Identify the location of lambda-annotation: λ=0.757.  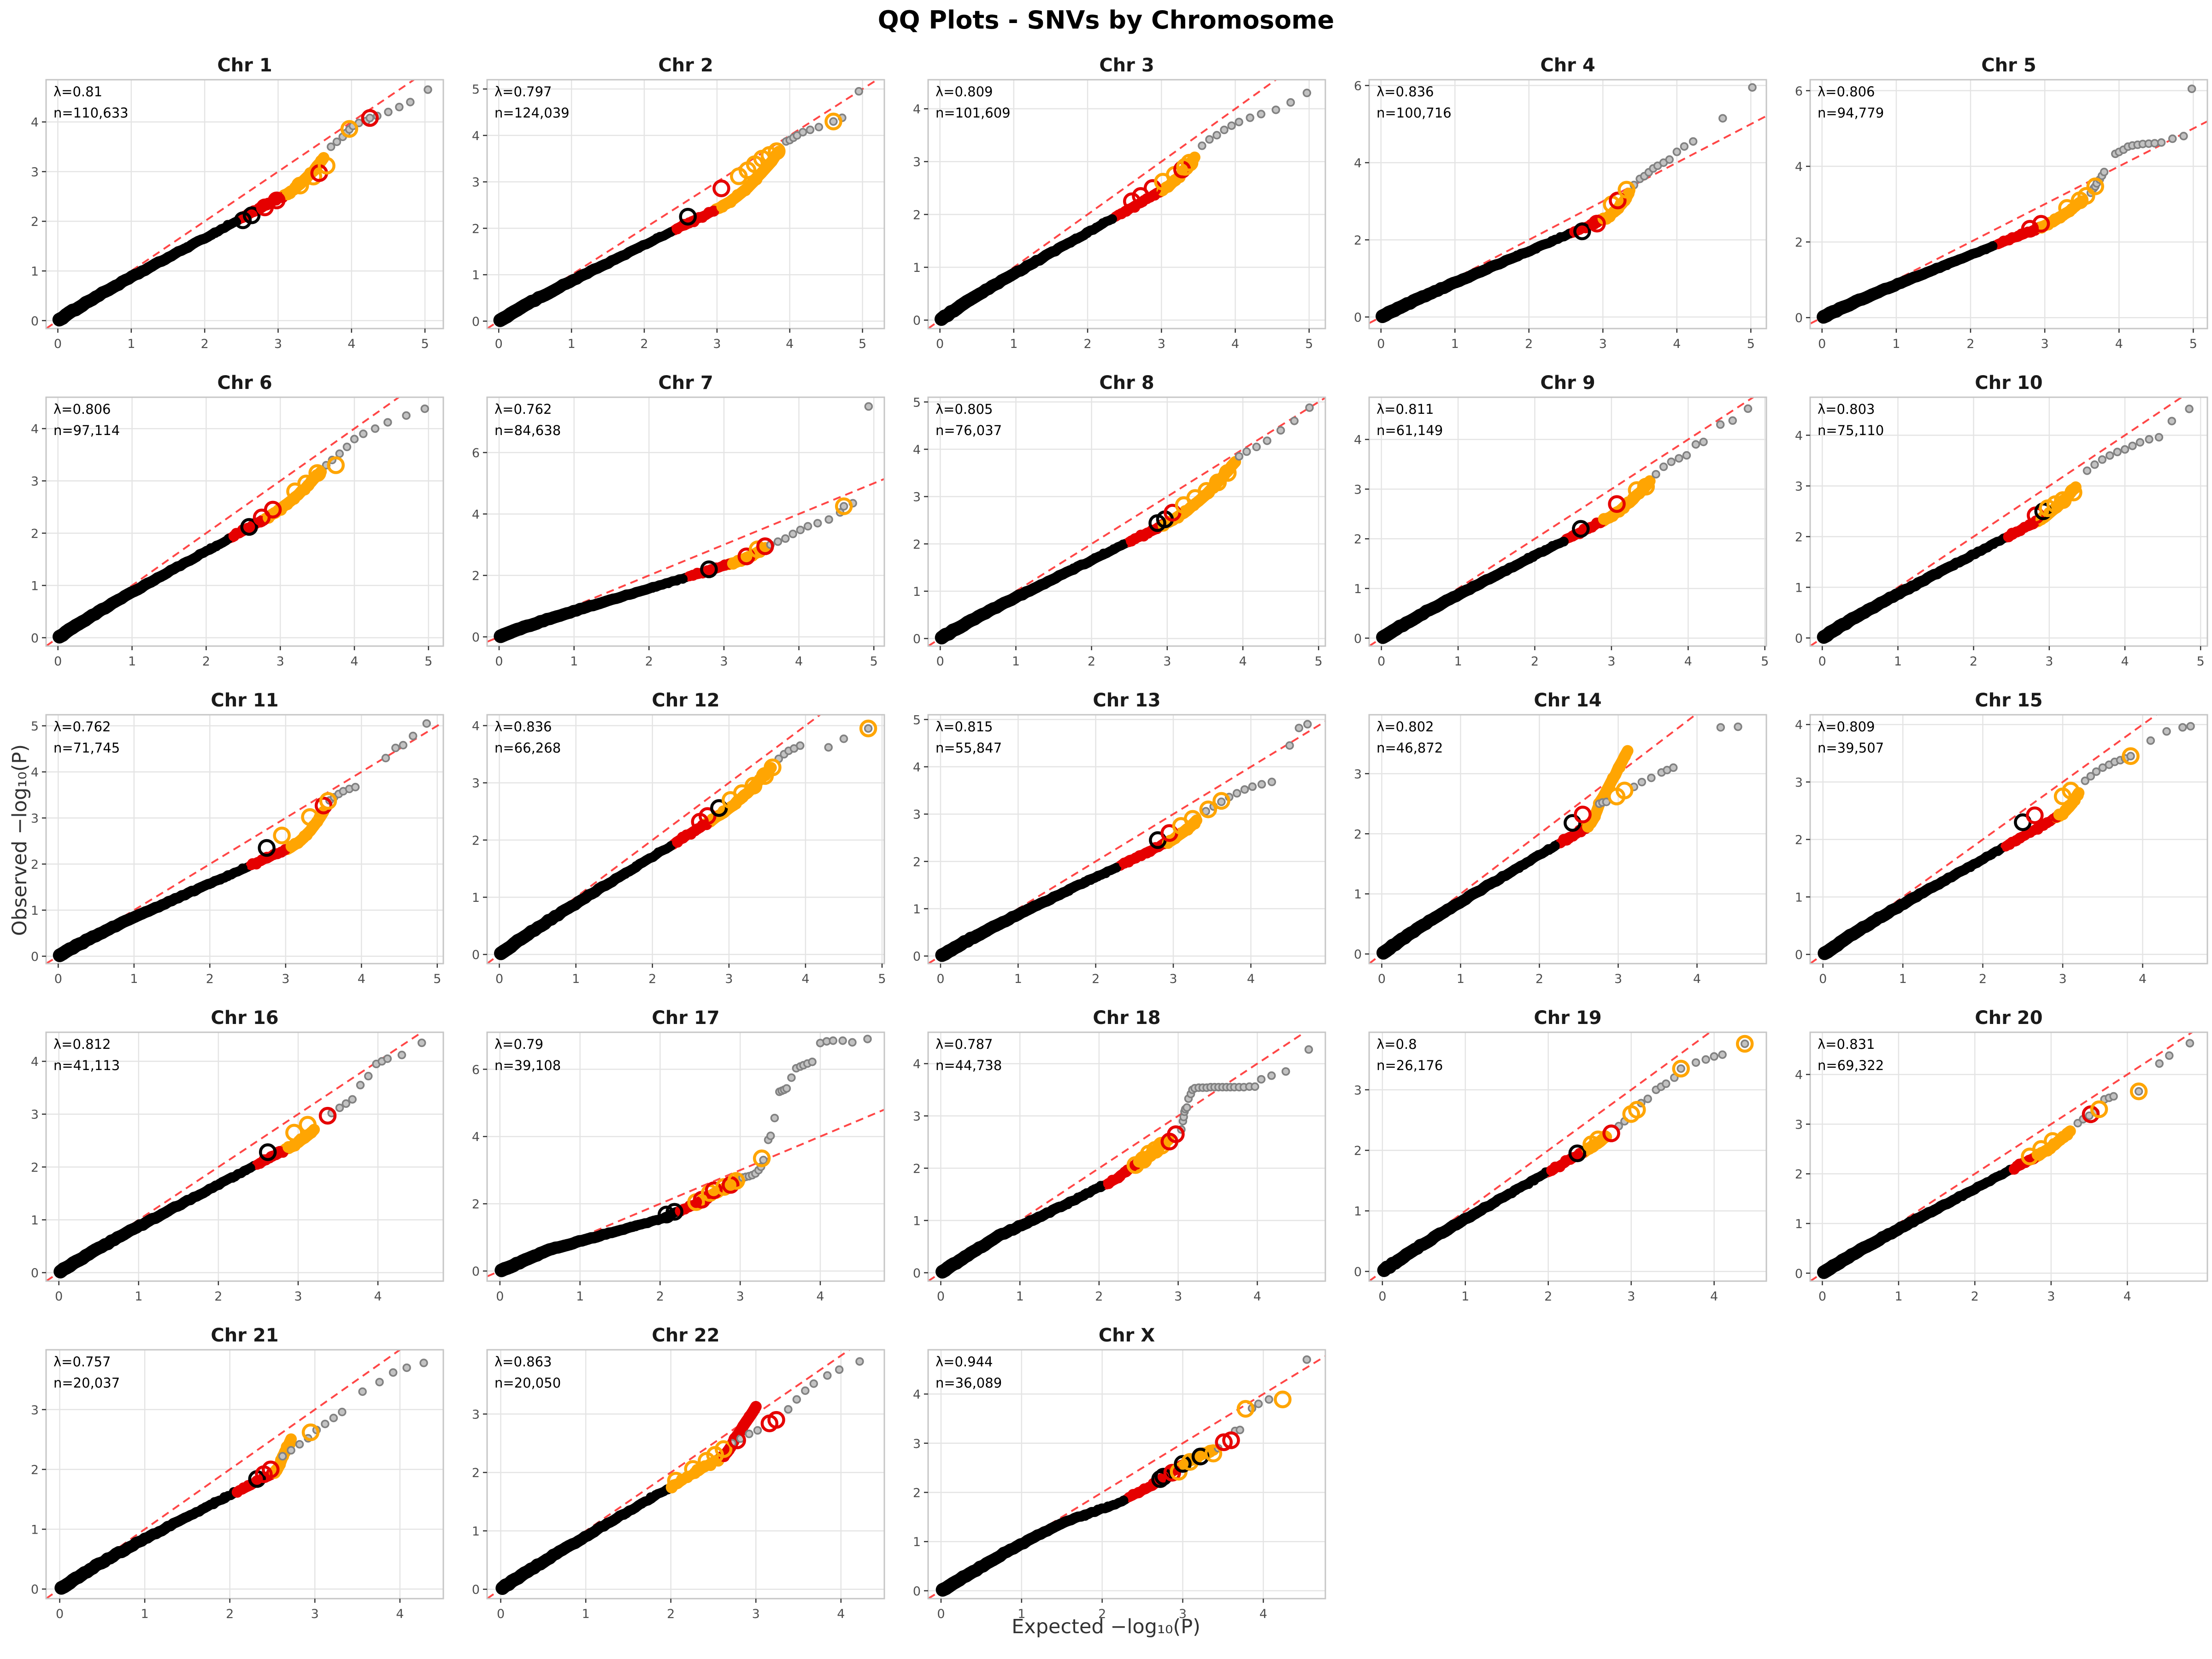
(82, 1362).